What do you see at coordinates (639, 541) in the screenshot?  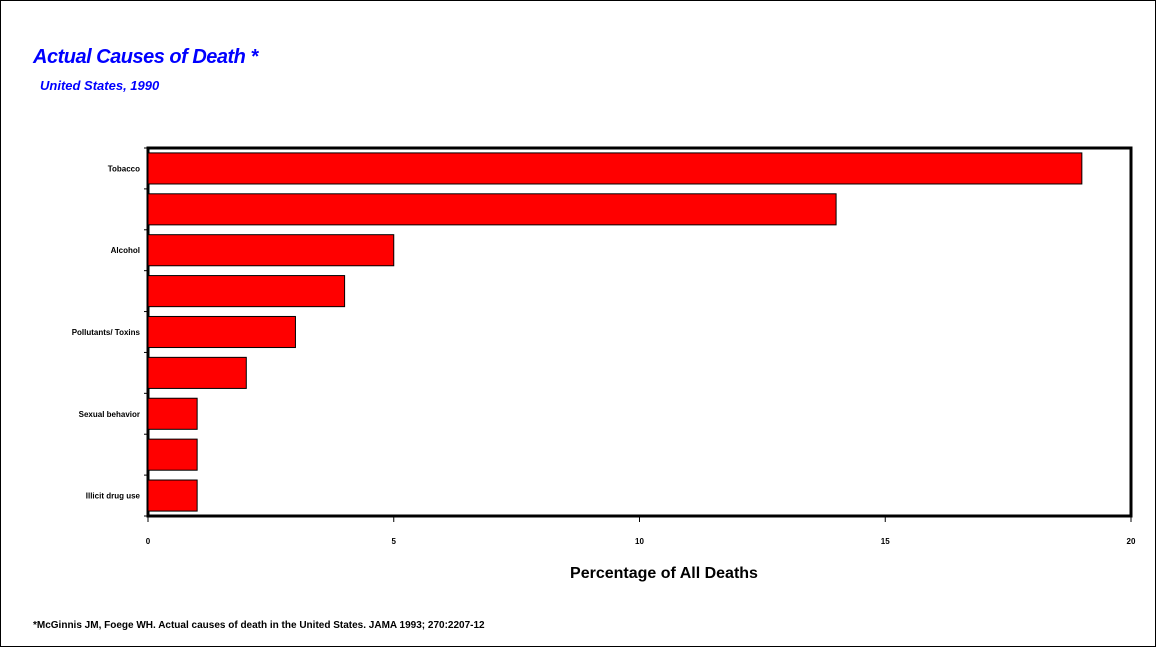 I see `x-tick-label: 10` at bounding box center [639, 541].